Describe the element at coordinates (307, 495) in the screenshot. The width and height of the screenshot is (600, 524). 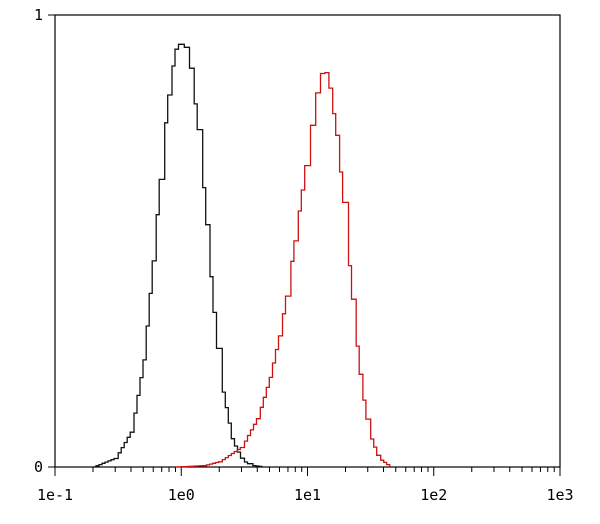
I see `x-tick-label: 1e1` at that location.